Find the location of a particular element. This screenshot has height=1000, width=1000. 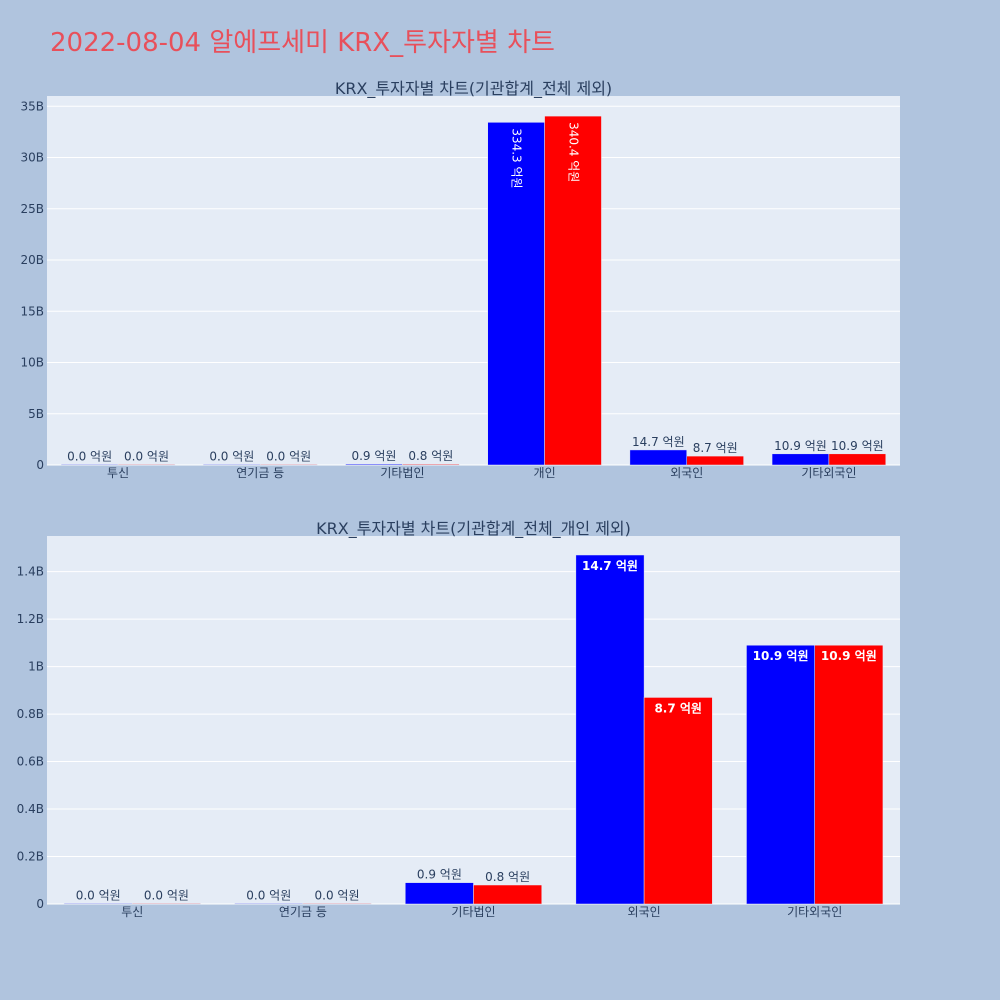

bar-value-label: 334.3 억원 is located at coordinates (517, 158).